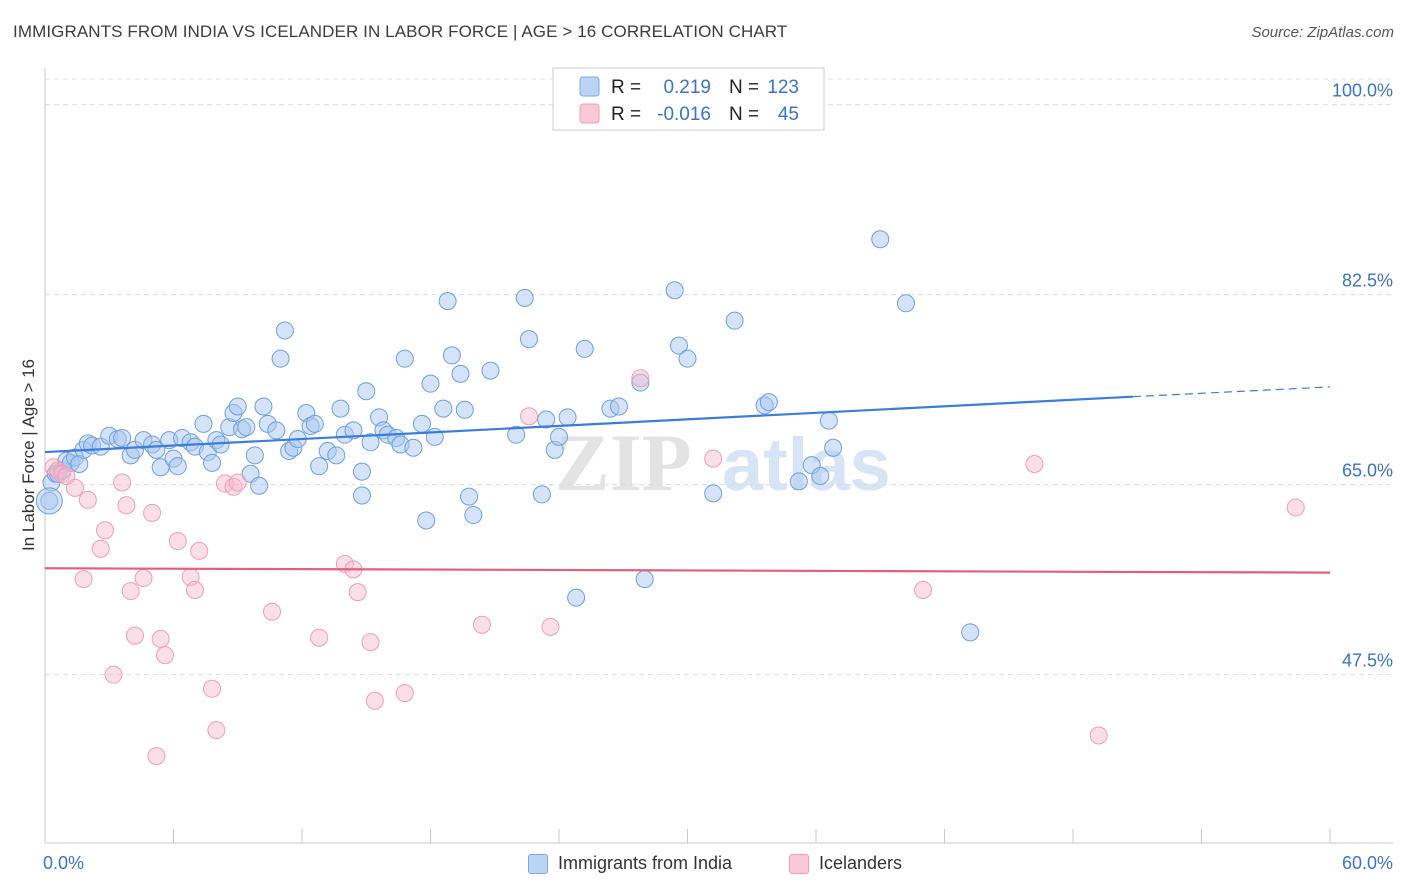 The height and width of the screenshot is (892, 1406). I want to click on legend-swatch-india-bottom, so click(538, 863).